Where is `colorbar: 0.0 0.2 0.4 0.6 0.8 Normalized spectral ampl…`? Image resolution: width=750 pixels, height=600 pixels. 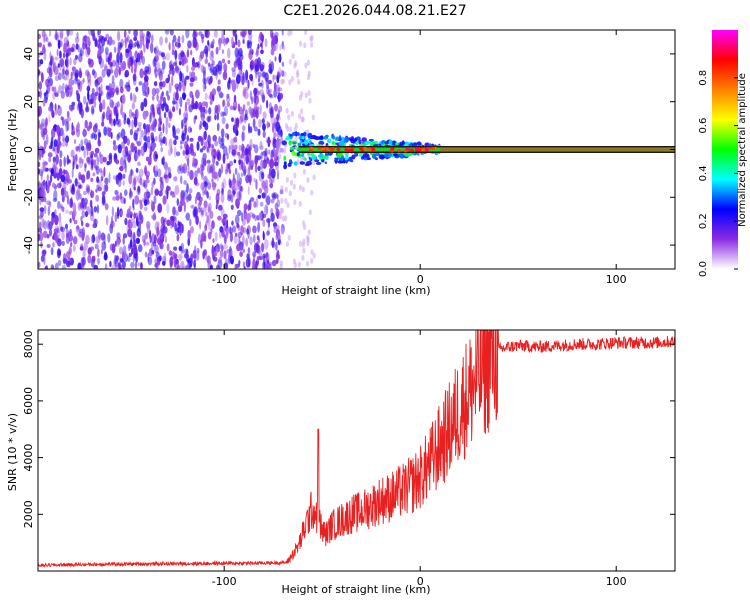 colorbar: 0.0 0.2 0.4 0.6 0.8 Normalized spectral ampl… is located at coordinates (723, 153).